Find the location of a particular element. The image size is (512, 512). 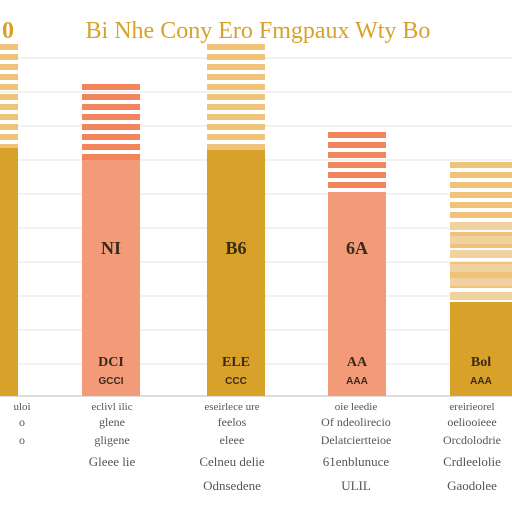

category-label-line: eseirlece ure is located at coordinates (231, 407).